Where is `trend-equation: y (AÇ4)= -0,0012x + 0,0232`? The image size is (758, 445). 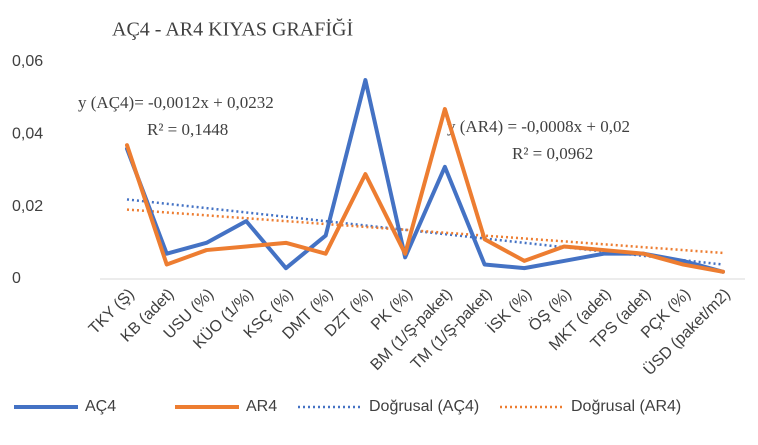 trend-equation: y (AÇ4)= -0,0012x + 0,0232 is located at coordinates (176, 102).